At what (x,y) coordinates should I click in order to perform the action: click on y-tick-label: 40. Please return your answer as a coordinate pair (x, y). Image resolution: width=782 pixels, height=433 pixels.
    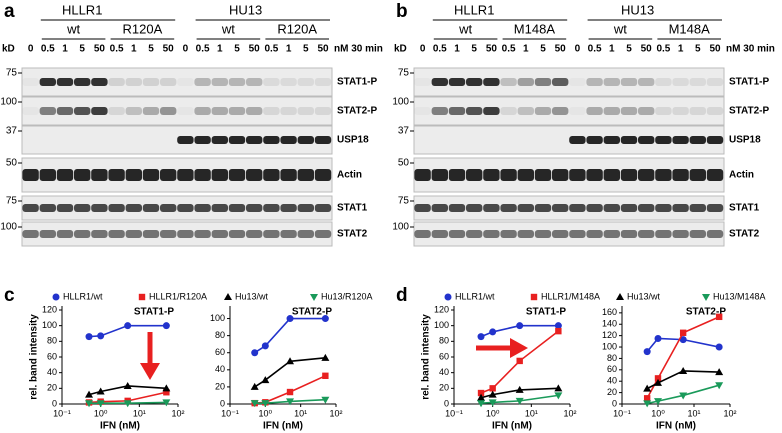
    Looking at the image, I should click on (220, 369).